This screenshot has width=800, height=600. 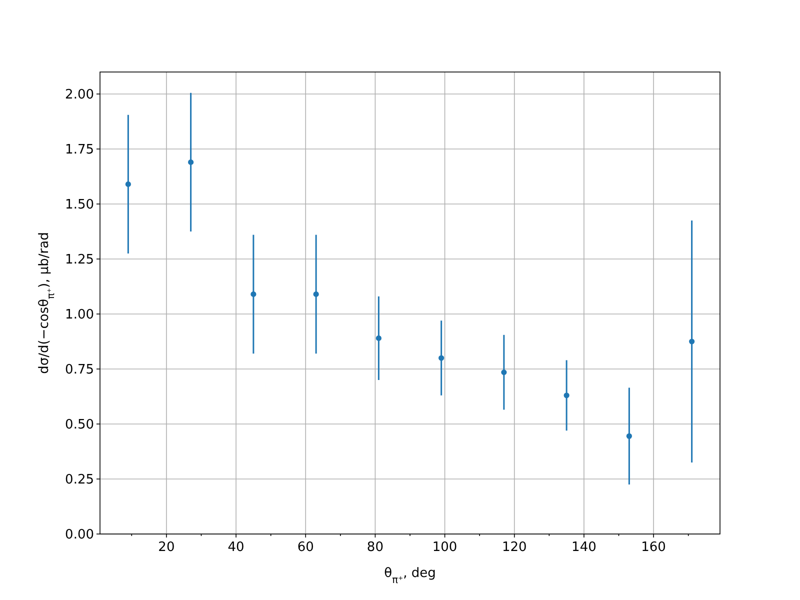 What do you see at coordinates (236, 547) in the screenshot?
I see `x-tick-label: 40` at bounding box center [236, 547].